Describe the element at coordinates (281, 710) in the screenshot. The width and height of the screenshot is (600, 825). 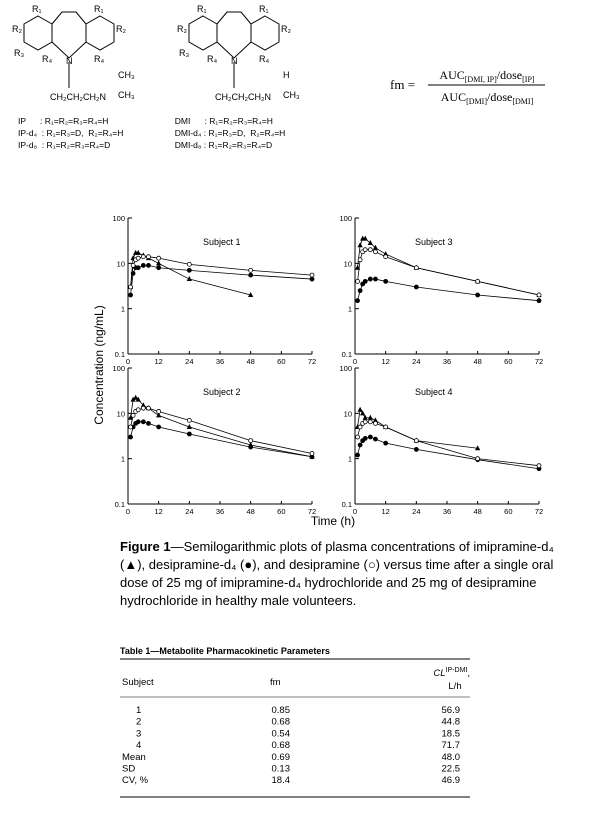
I see `table-cell: 0.85` at that location.